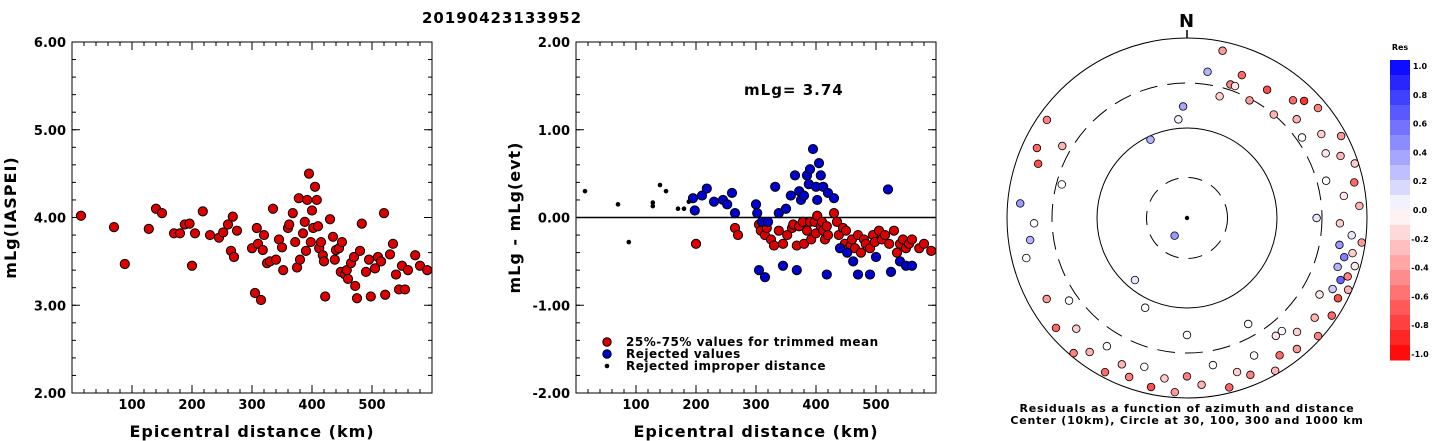  Describe the element at coordinates (1420, 268) in the screenshot. I see `colorbar-tick-label: -0.4` at that location.